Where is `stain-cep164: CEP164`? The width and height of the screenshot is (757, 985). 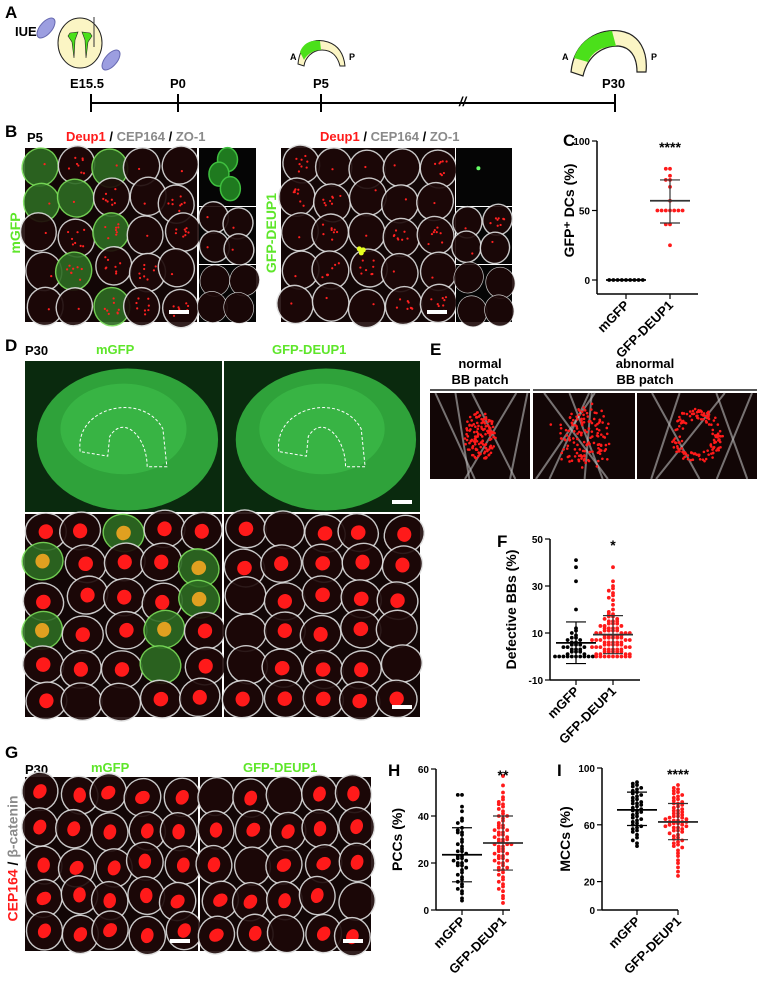
stain-cep164: CEP164 is located at coordinates (140, 136).